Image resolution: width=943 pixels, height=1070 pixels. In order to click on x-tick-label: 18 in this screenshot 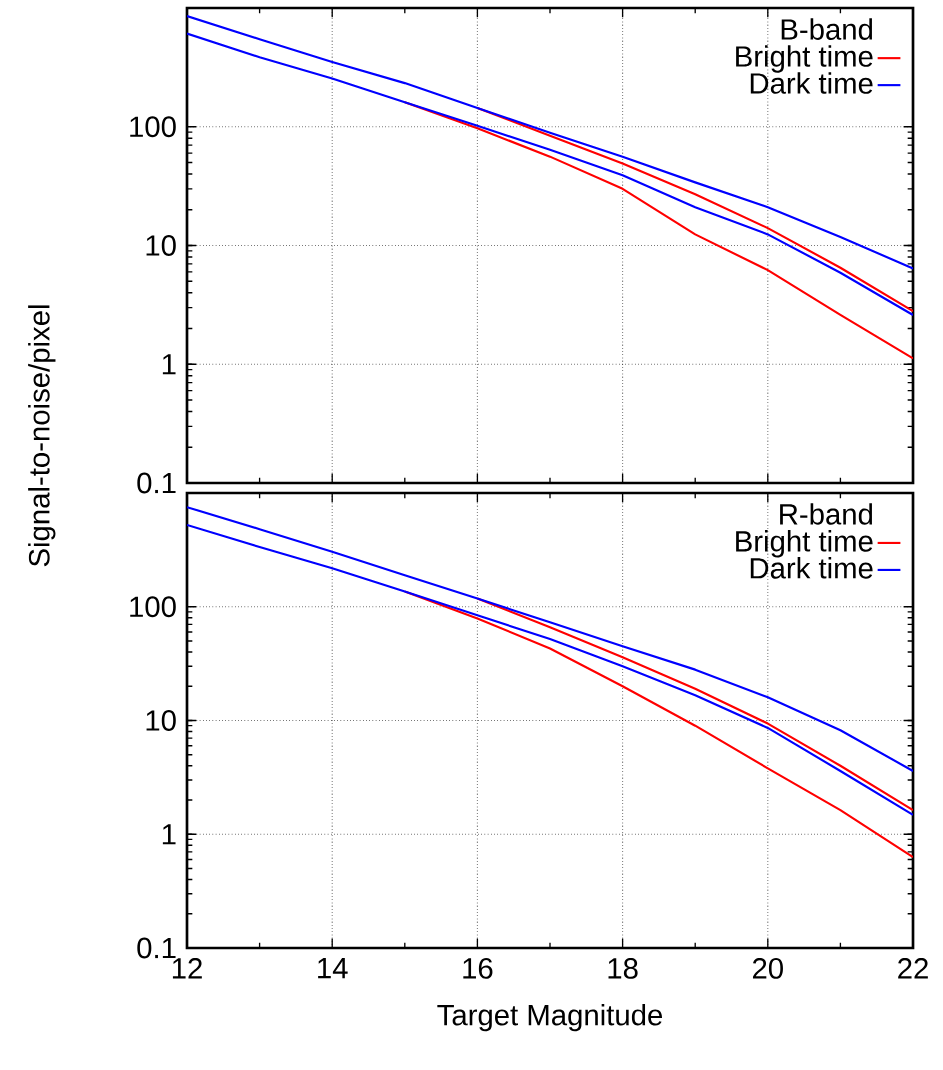, I will do `click(623, 968)`.